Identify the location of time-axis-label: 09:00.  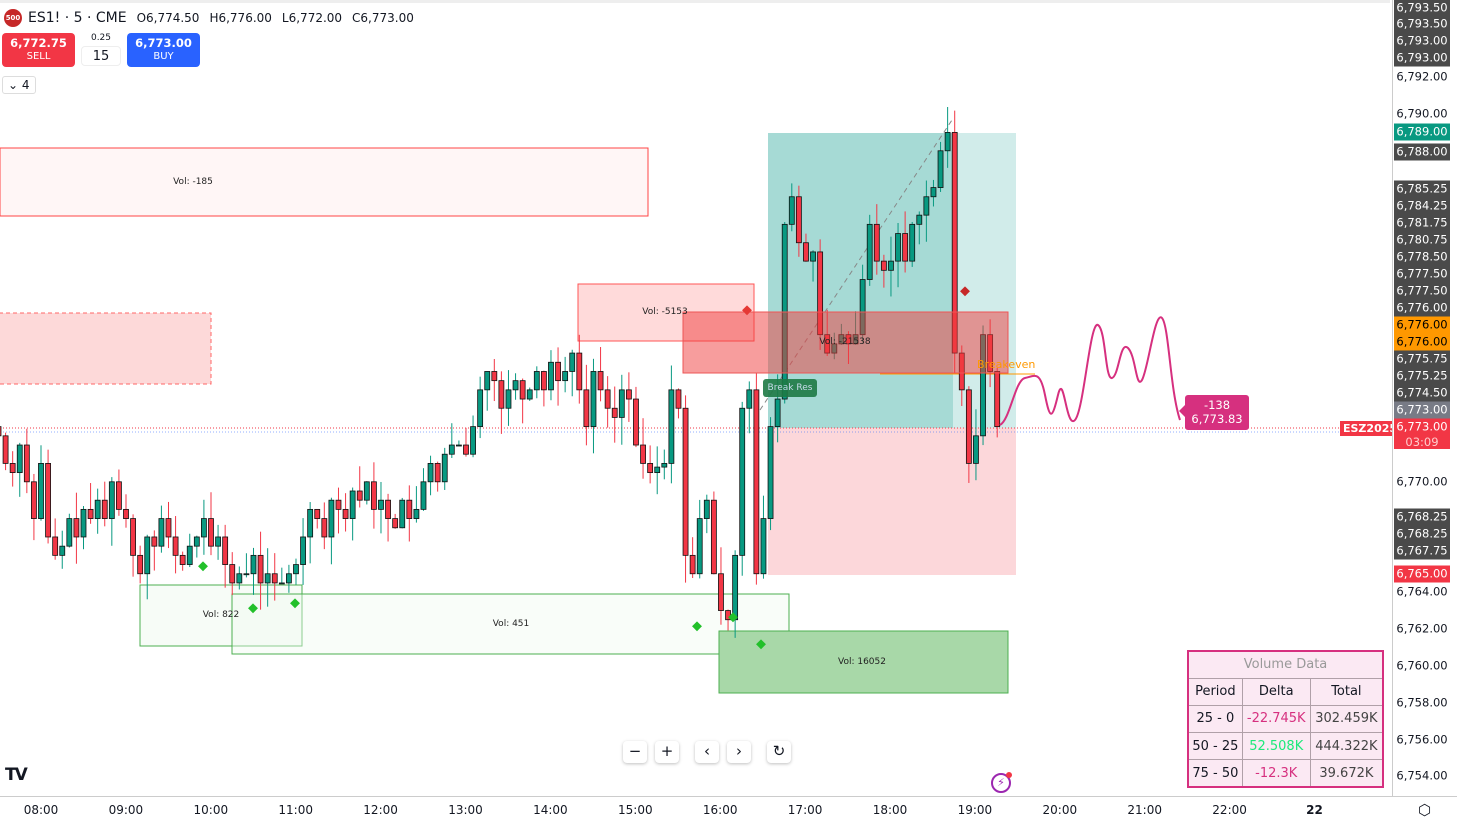
(126, 810).